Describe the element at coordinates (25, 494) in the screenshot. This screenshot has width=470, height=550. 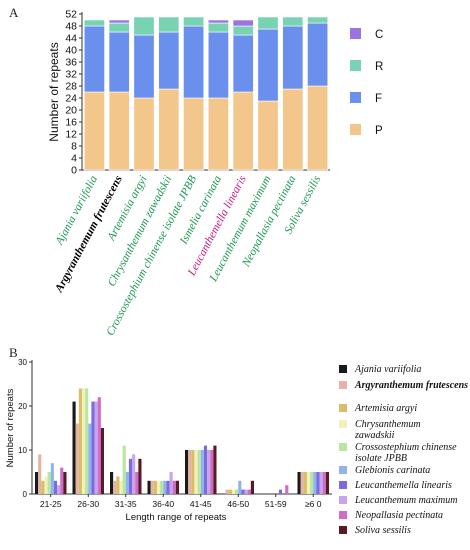
I see `panel-b-y-tick-label: 0` at that location.